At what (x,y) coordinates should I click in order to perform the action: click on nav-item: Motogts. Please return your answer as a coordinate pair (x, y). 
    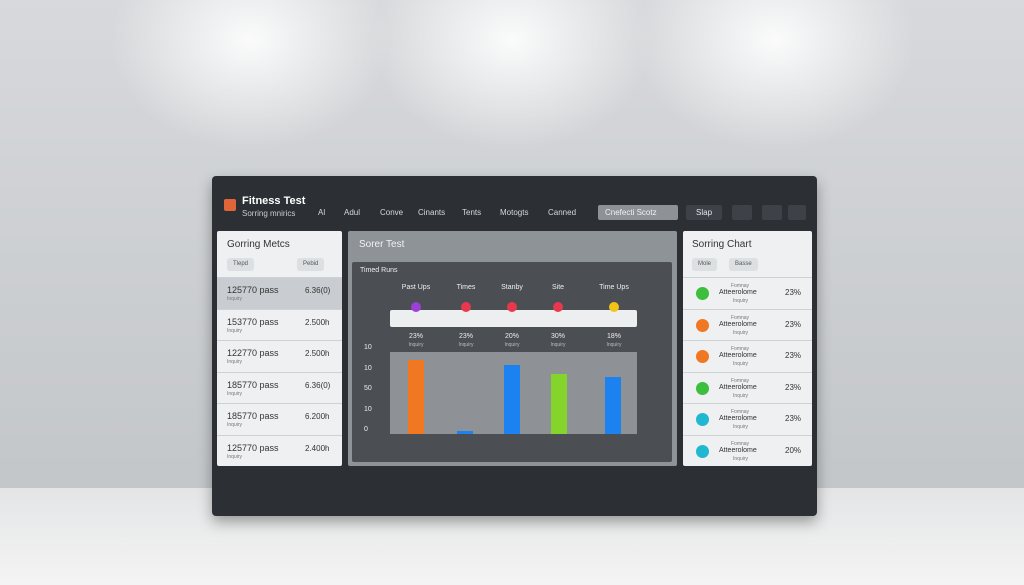
    Looking at the image, I should click on (514, 212).